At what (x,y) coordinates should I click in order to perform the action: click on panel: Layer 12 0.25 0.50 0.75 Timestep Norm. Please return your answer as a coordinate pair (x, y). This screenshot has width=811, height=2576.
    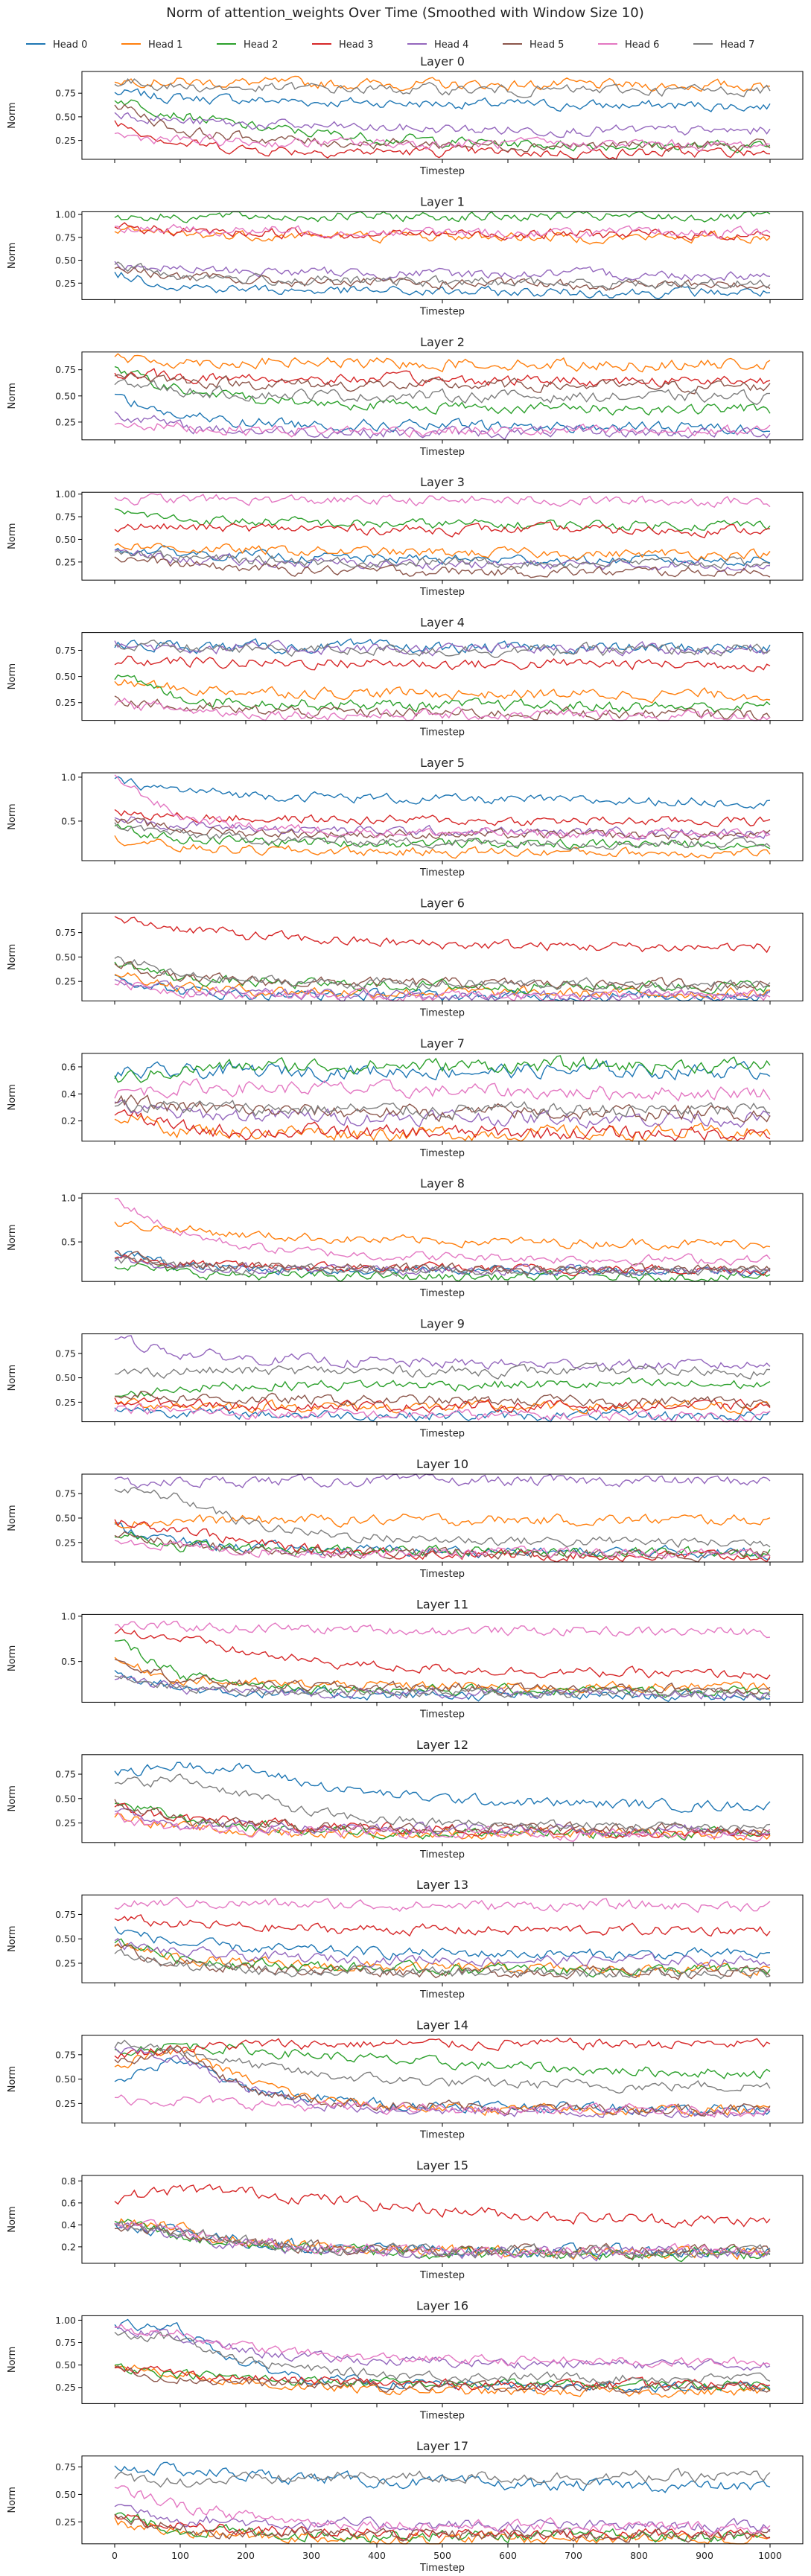
    Looking at the image, I should click on (405, 1799).